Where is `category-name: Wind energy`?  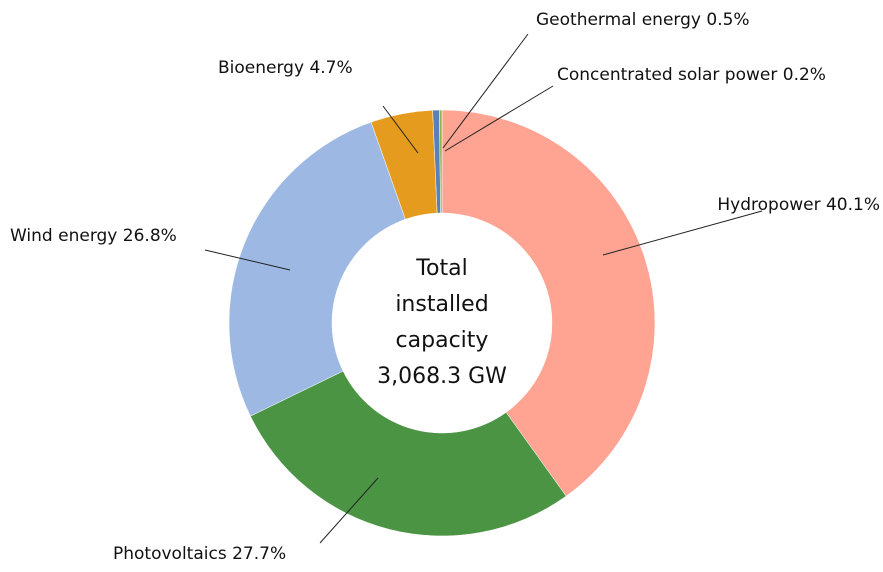 category-name: Wind energy is located at coordinates (63, 236).